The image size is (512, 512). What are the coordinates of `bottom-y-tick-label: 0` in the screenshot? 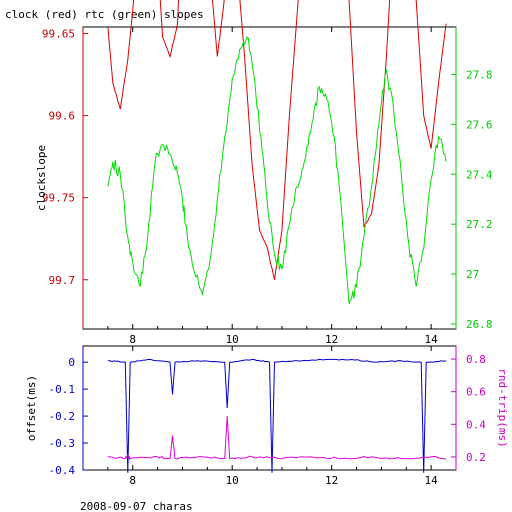 It's located at (71, 362).